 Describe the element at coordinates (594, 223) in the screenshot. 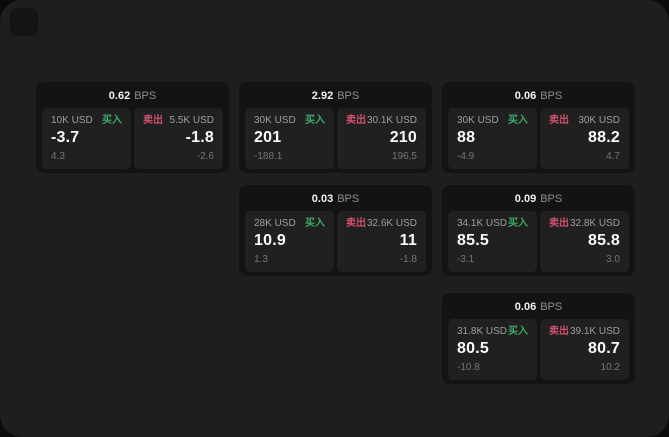

I see `sell-size: 32.8K USD` at that location.